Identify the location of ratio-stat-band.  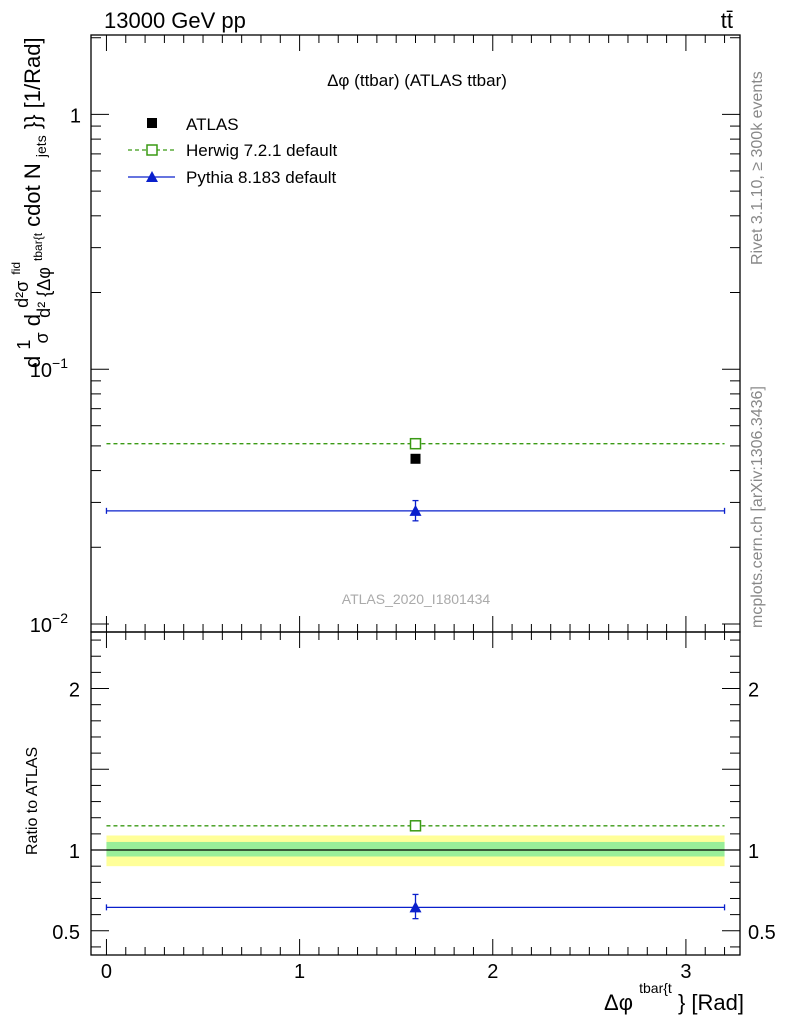
(415, 849).